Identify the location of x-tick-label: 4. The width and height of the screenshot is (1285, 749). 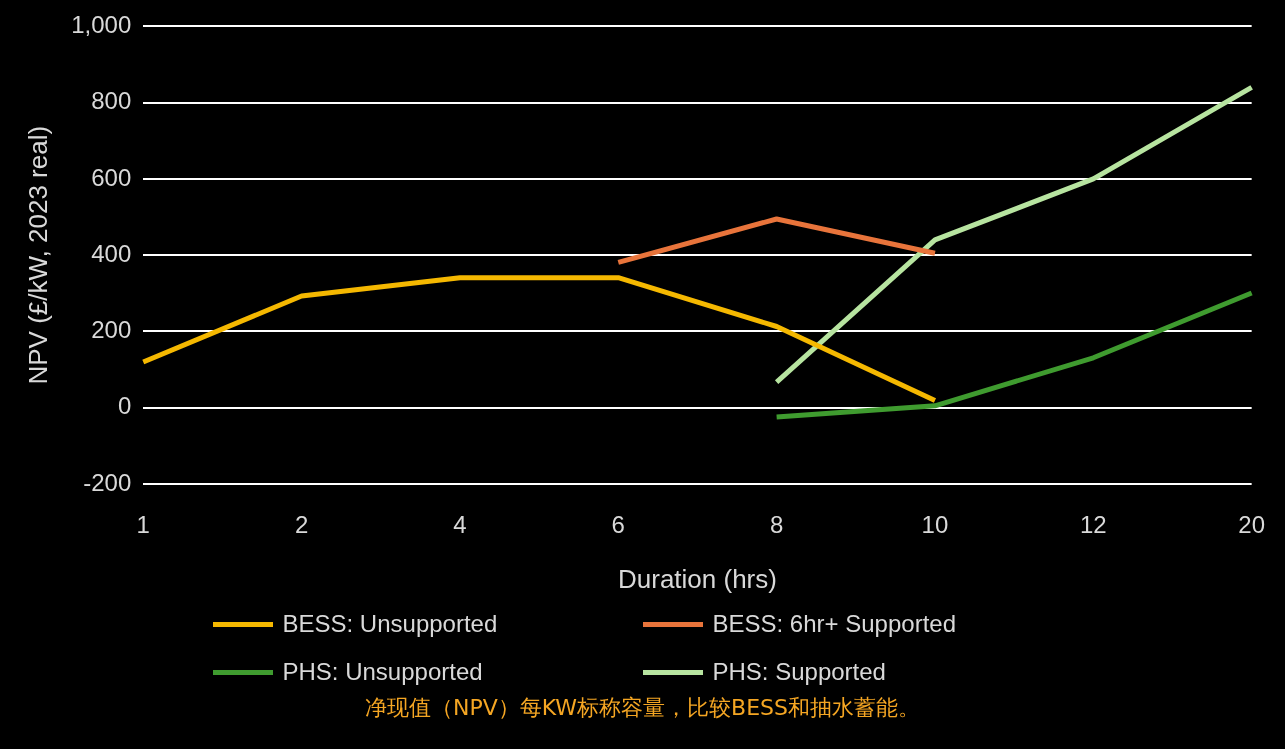
(460, 525).